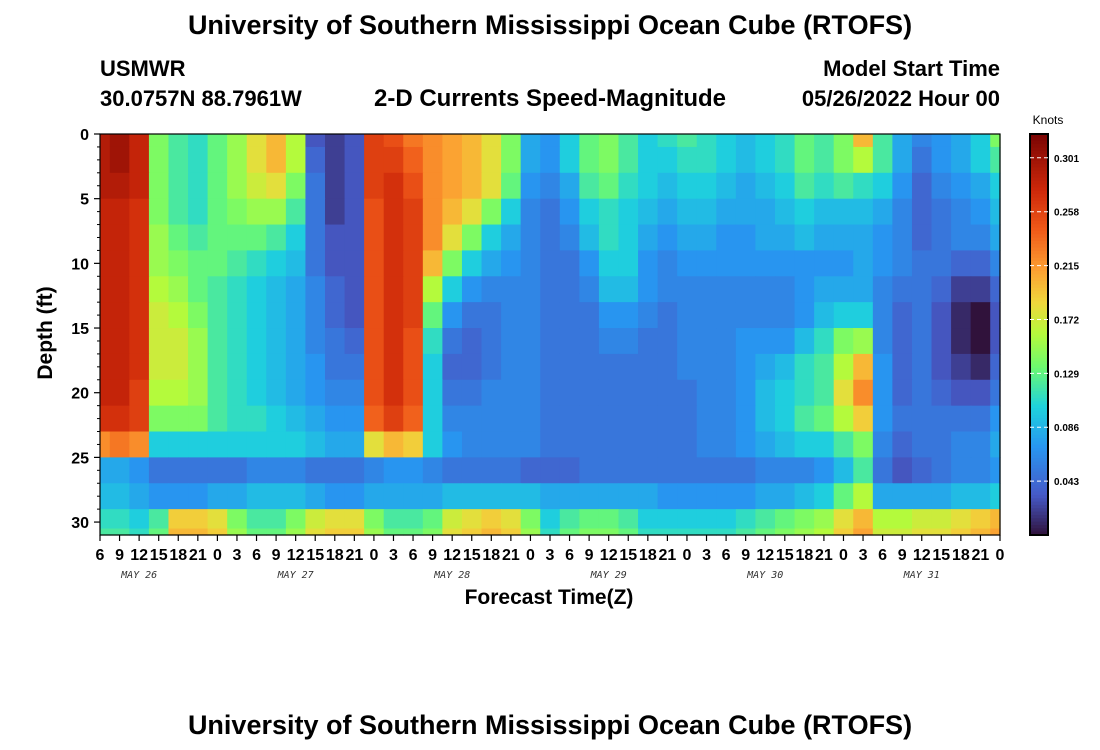 The width and height of the screenshot is (1100, 750). What do you see at coordinates (451, 575) in the screenshot?
I see `x-day-label: MAY 28` at bounding box center [451, 575].